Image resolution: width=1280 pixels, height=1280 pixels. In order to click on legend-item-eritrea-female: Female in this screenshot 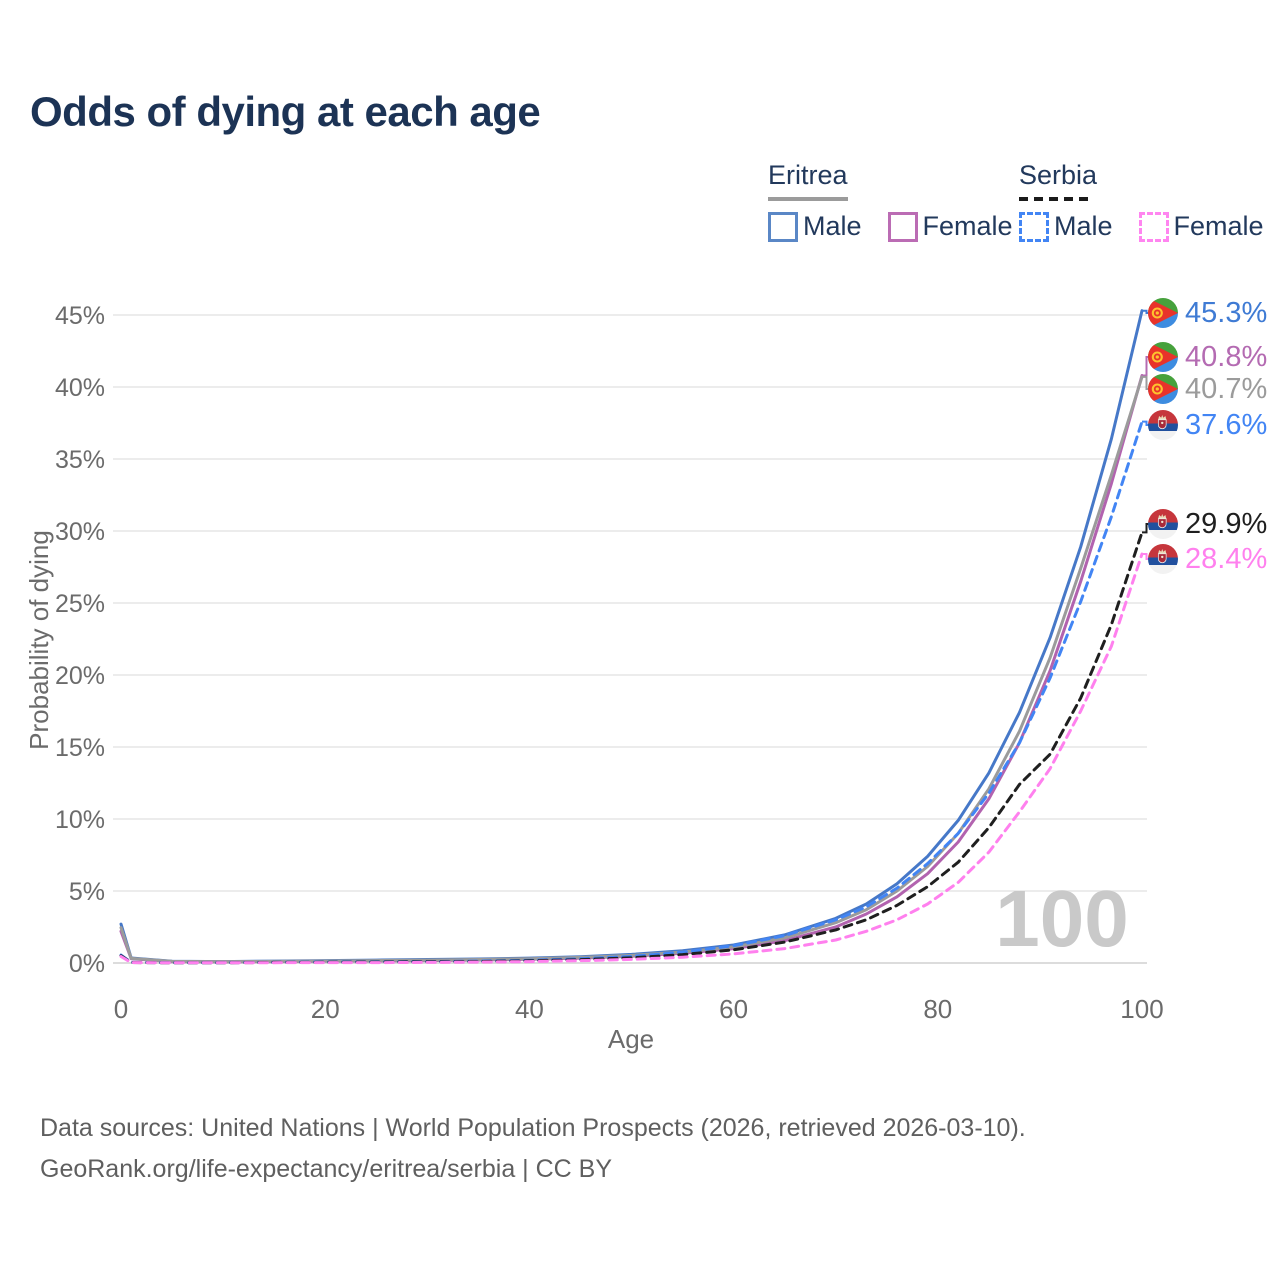, I will do `click(950, 226)`.